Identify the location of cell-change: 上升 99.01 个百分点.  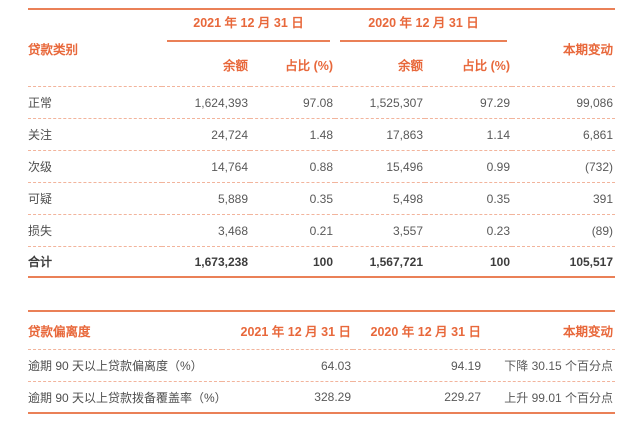
(549, 398).